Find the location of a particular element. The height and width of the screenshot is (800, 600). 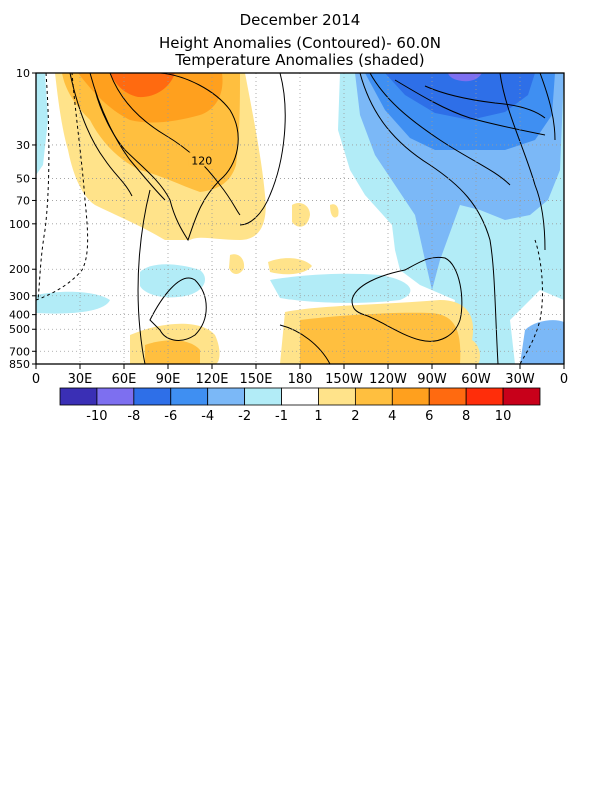

y-tick-label: 300 is located at coordinates (19, 296).